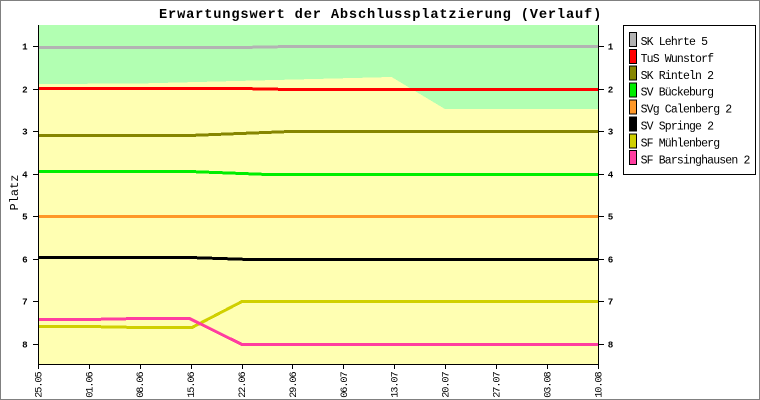 The image size is (760, 400). Describe the element at coordinates (447, 385) in the screenshot. I see `svg-text: 20.07` at that location.